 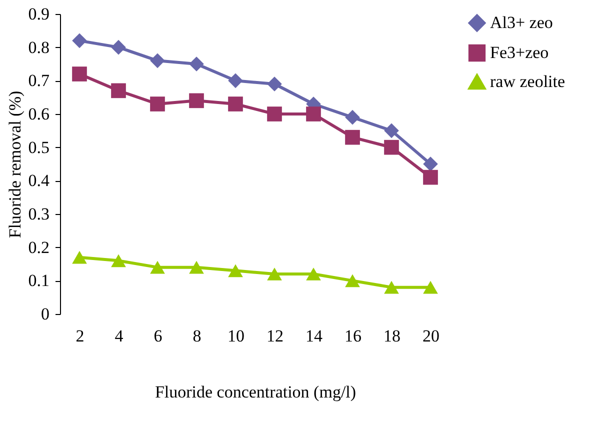 I want to click on y-tick-label: 0.3, so click(x=39, y=214).